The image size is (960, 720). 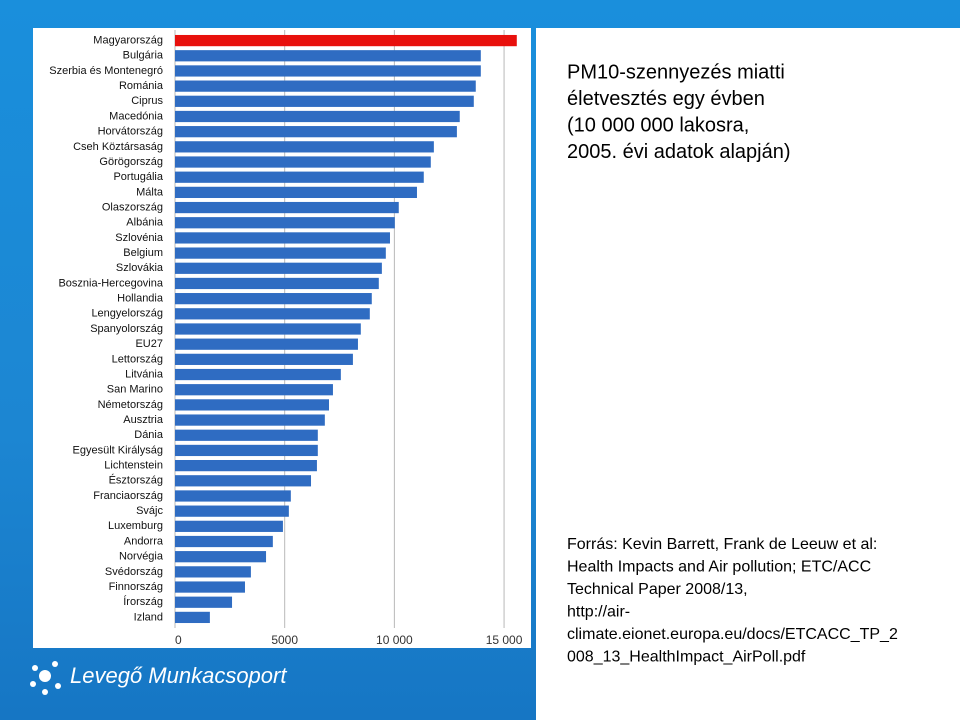 I want to click on y-tick-label: Szlovénia, so click(x=139, y=238).